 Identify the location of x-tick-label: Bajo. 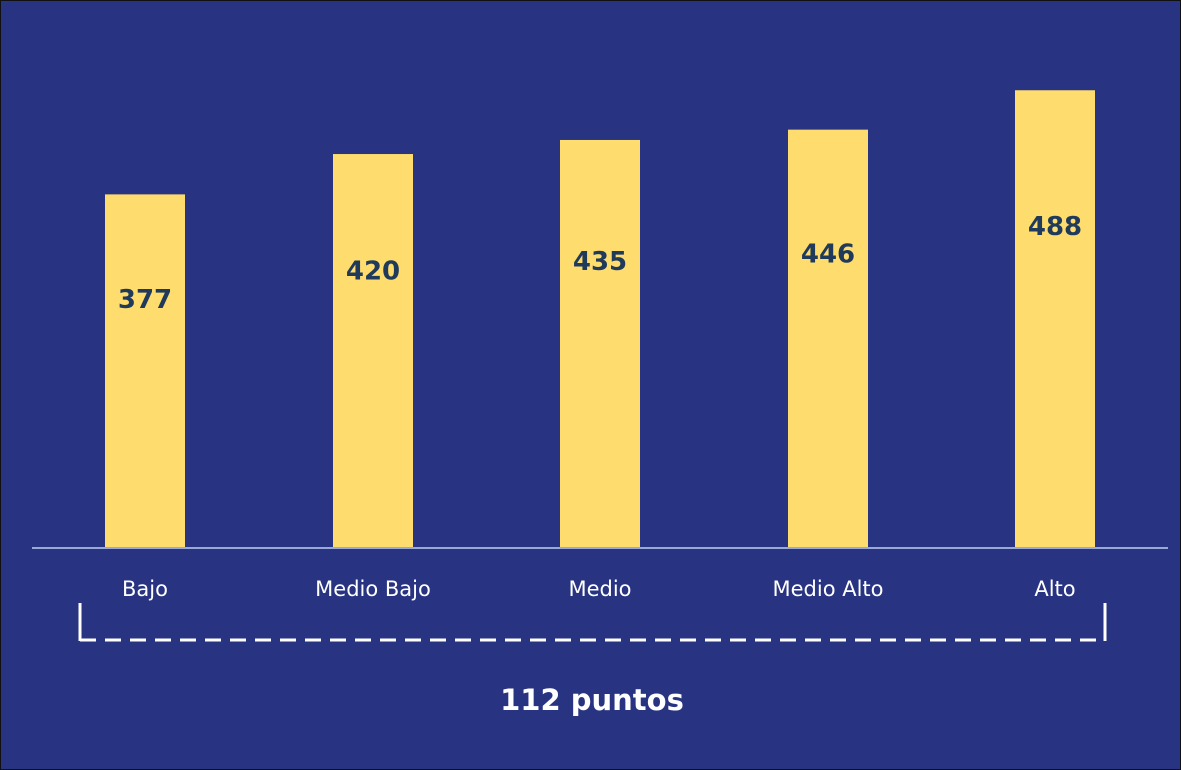
(145, 589).